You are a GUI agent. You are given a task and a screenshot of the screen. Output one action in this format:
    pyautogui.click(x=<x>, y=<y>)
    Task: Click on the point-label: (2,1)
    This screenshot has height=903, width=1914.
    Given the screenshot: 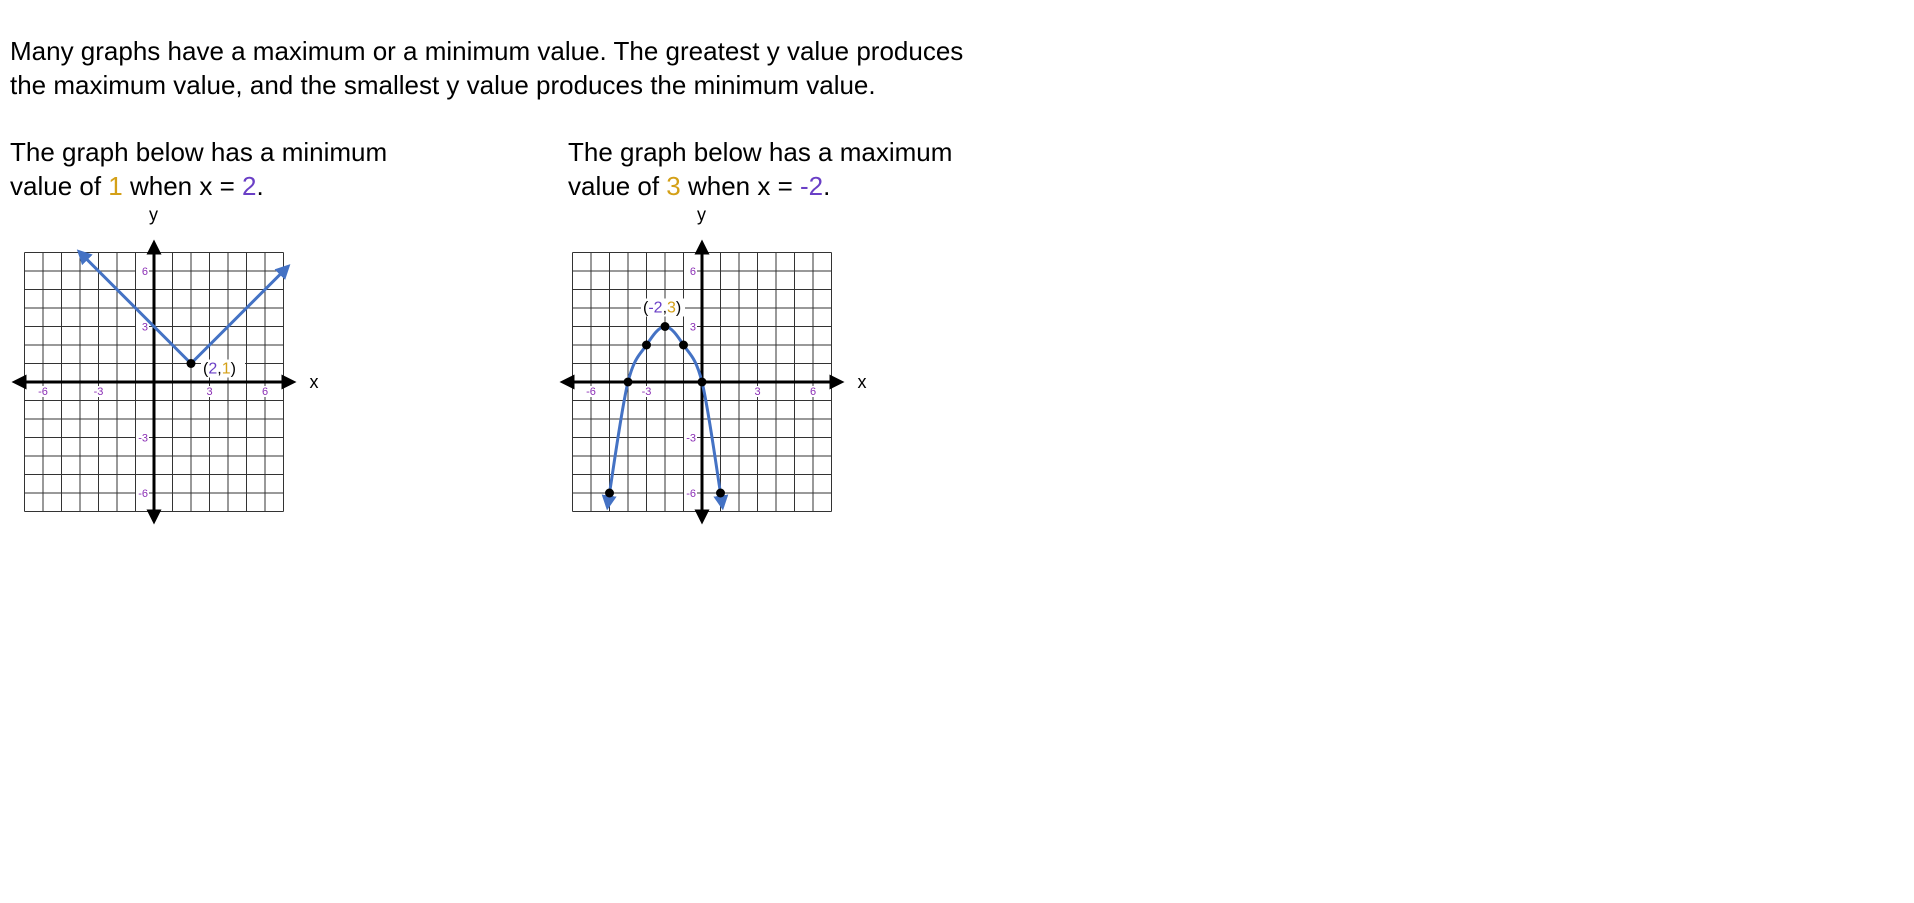 What is the action you would take?
    pyautogui.click(x=219, y=369)
    